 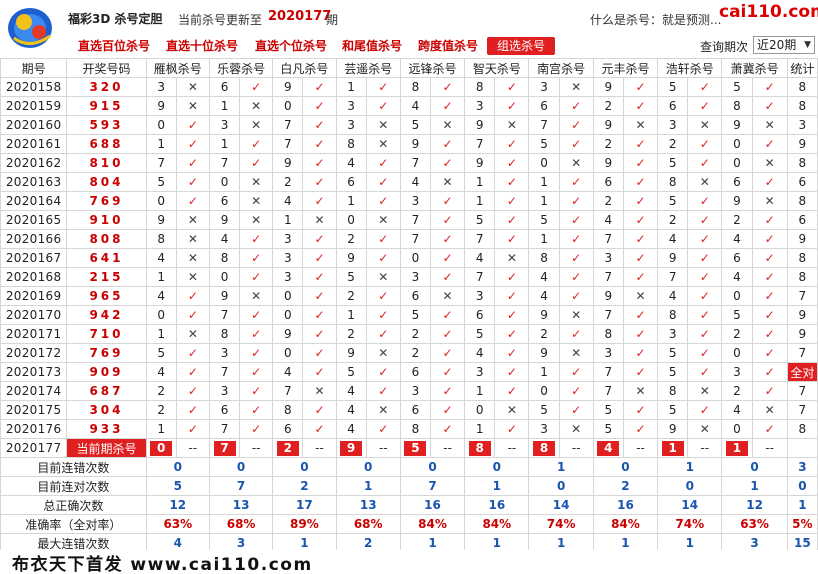 I want to click on row-total: 3, so click(x=802, y=125).